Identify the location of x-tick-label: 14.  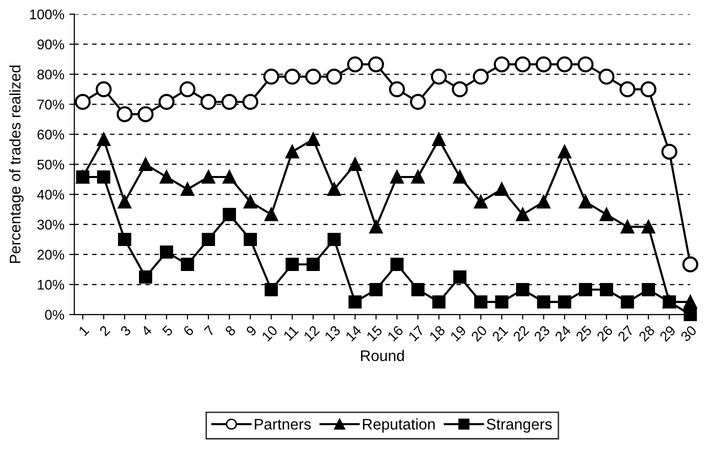
(353, 333).